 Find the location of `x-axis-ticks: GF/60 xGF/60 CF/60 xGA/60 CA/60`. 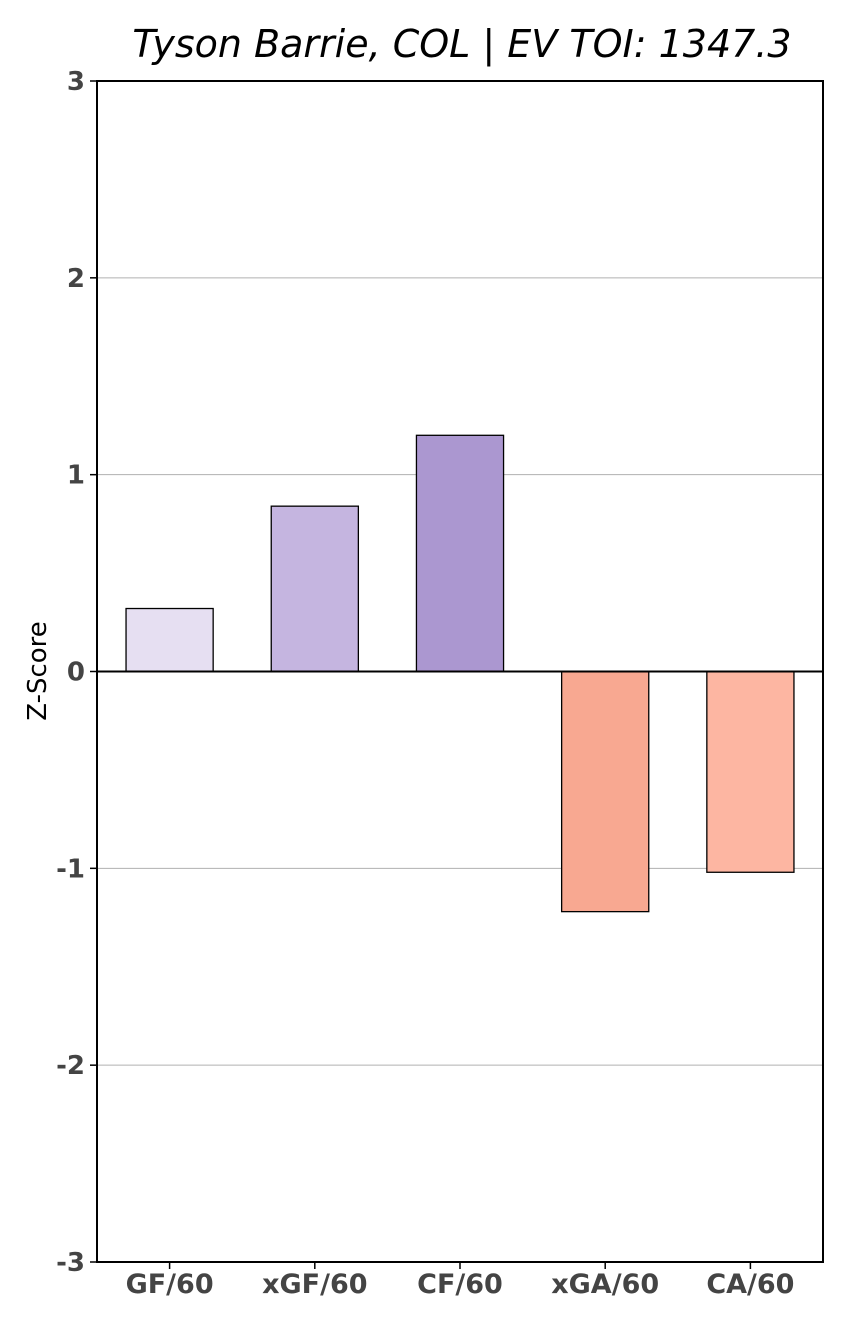

x-axis-ticks: GF/60 xGF/60 CF/60 xGA/60 CA/60 is located at coordinates (460, 1281).